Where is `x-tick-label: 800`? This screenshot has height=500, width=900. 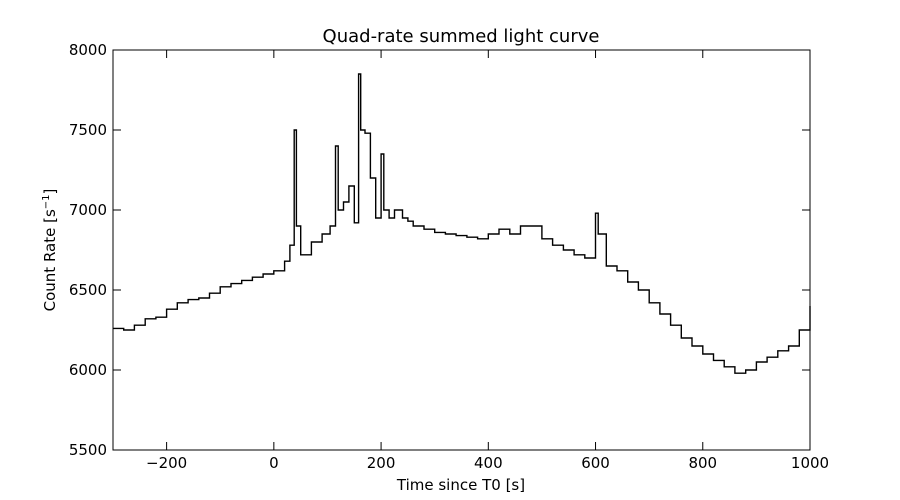
x-tick-label: 800 is located at coordinates (702, 463).